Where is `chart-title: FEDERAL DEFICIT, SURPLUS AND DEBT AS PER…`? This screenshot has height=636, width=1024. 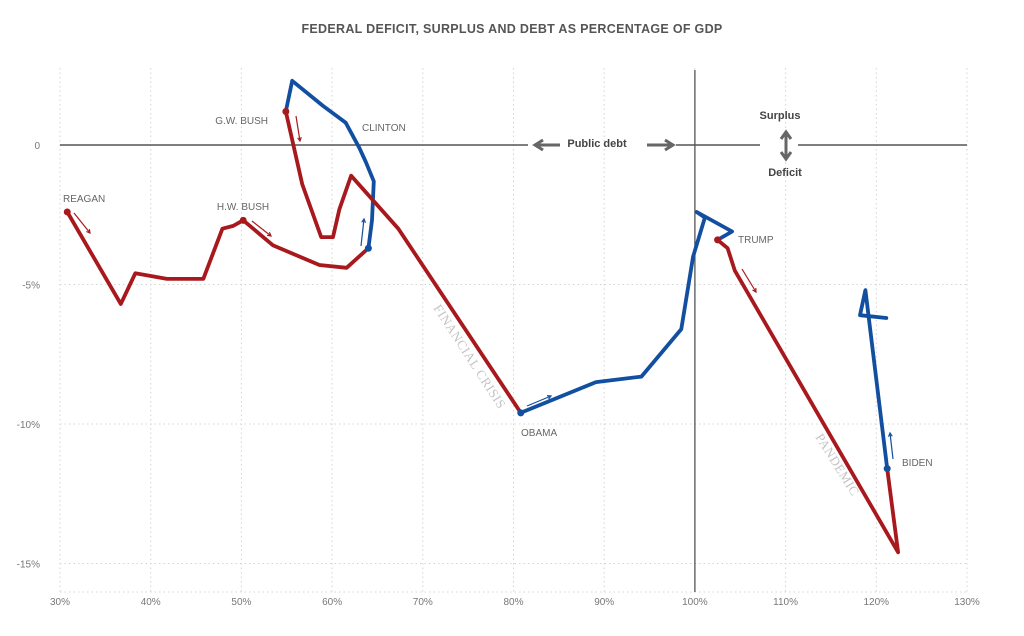
chart-title: FEDERAL DEFICIT, SURPLUS AND DEBT AS PER… is located at coordinates (511, 29).